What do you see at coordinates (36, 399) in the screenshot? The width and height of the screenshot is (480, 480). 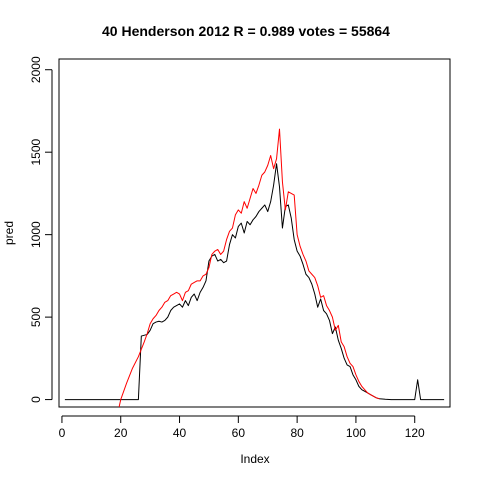 I see `y-tick-label: 0` at bounding box center [36, 399].